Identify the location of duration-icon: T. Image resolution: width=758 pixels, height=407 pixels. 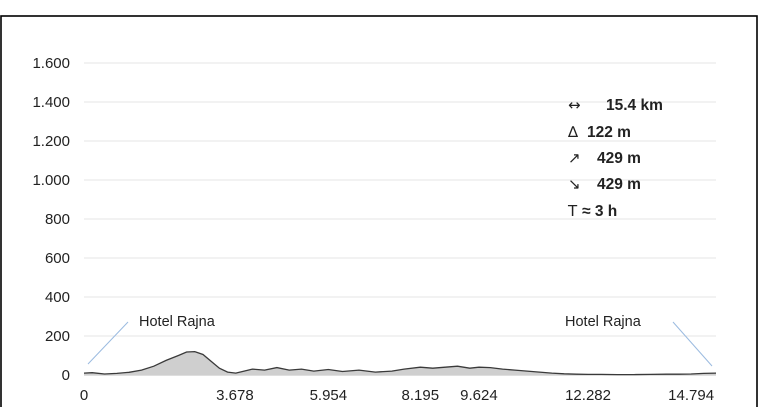
(572, 211).